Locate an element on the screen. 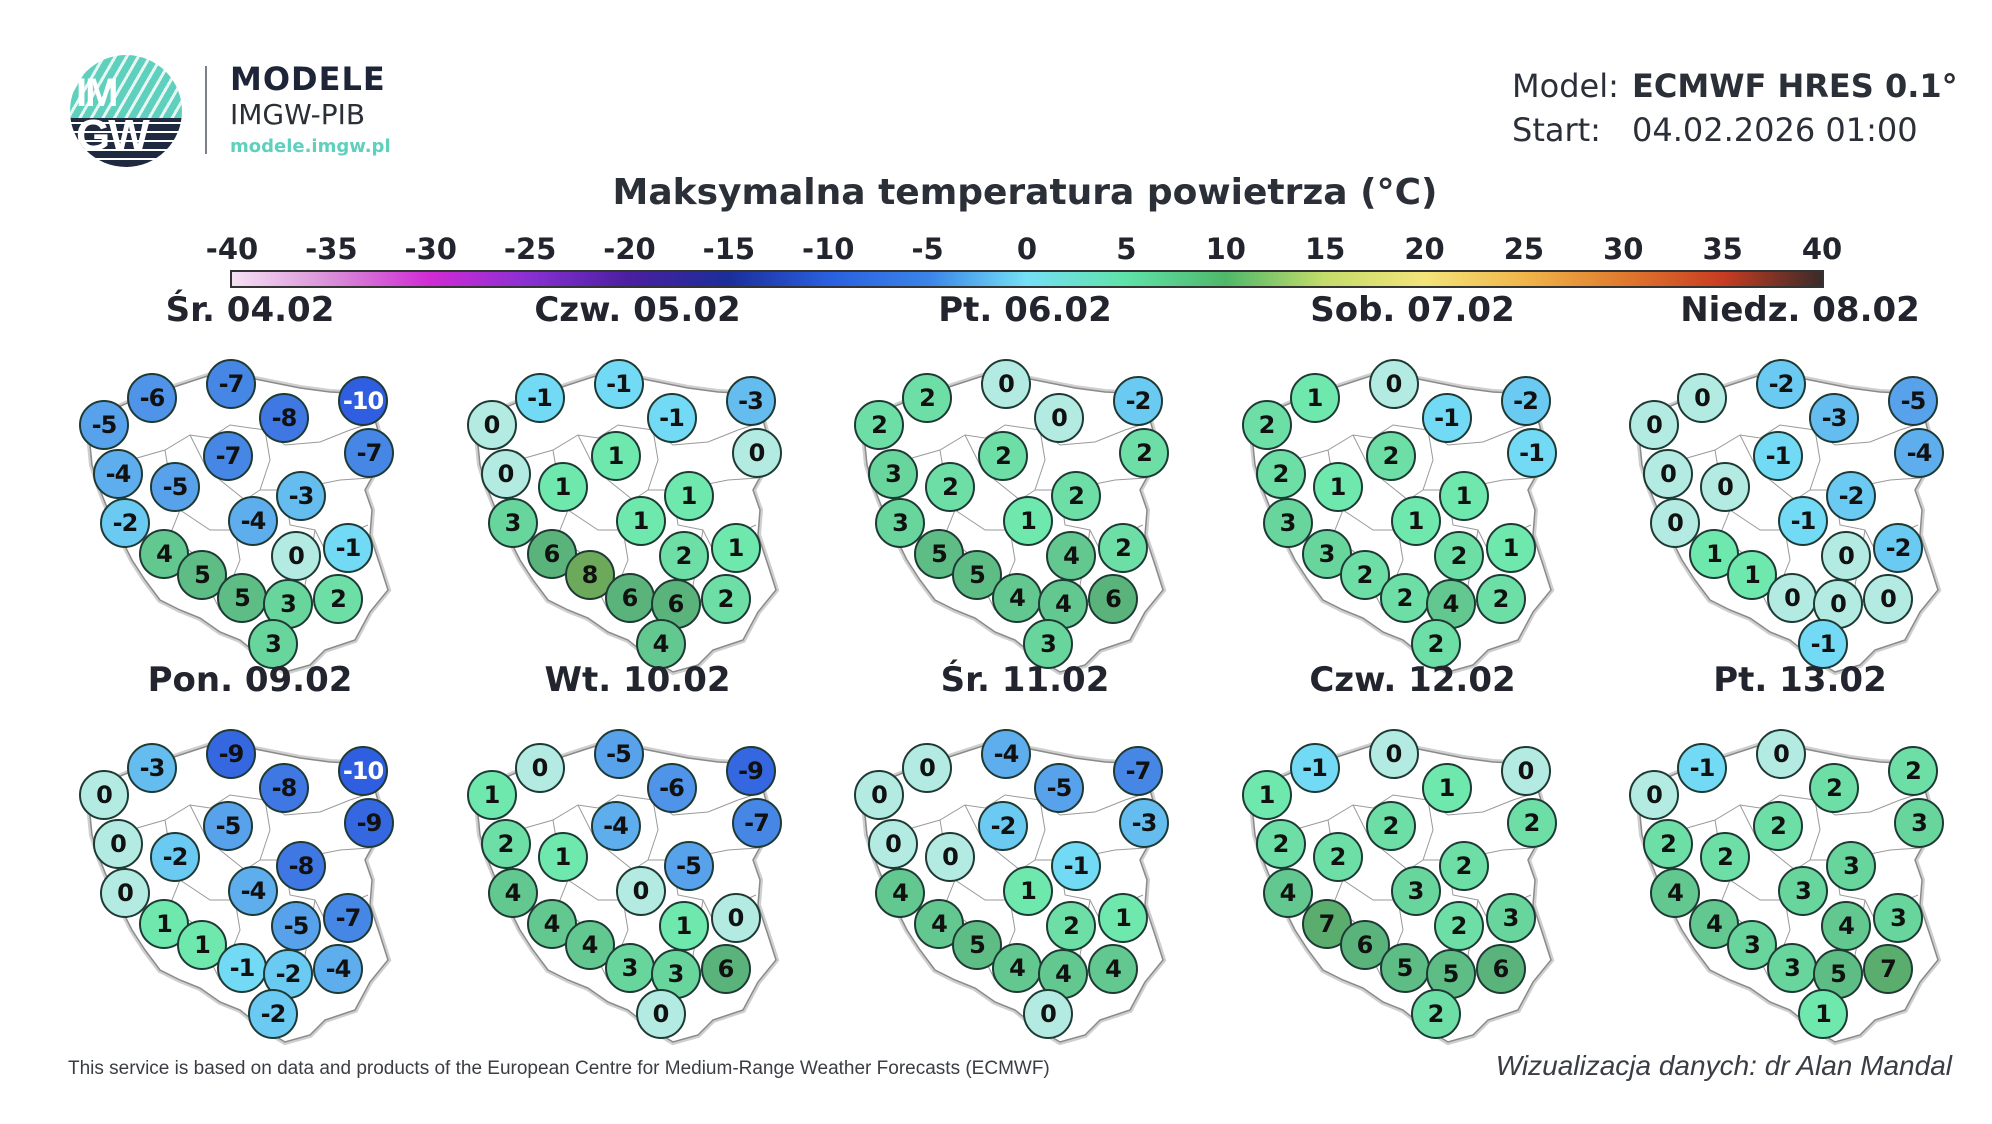 This screenshot has width=1992, height=1124. colorbar-tick: -30 is located at coordinates (430, 249).